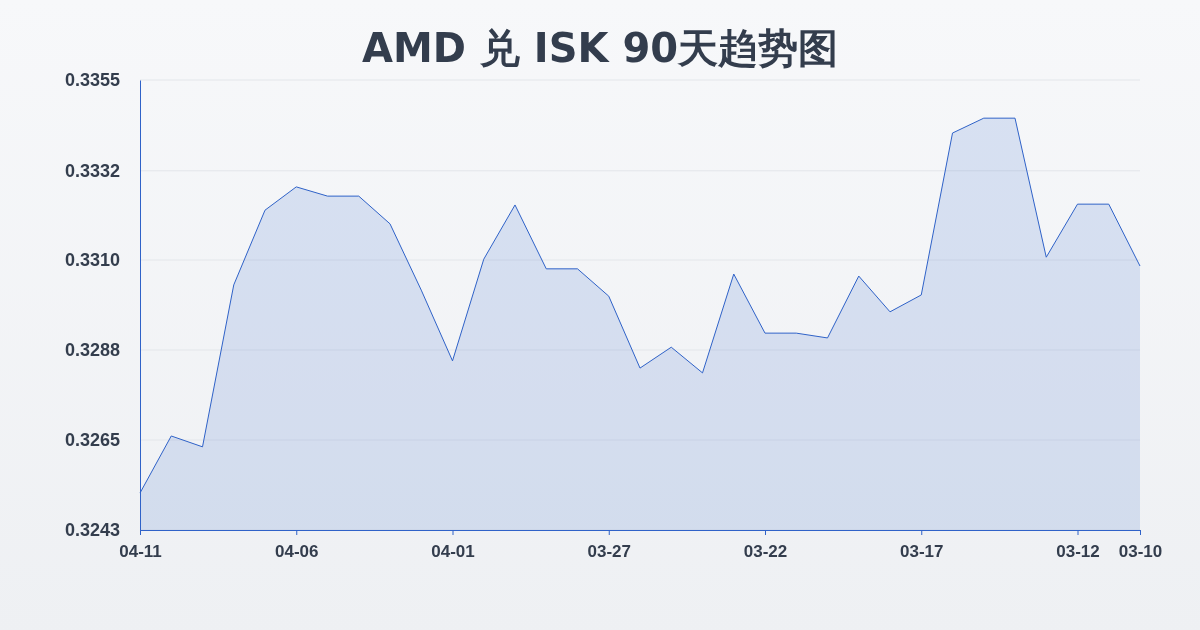 This screenshot has height=630, width=1200. I want to click on y-tick-label: 0.3332, so click(92, 171).